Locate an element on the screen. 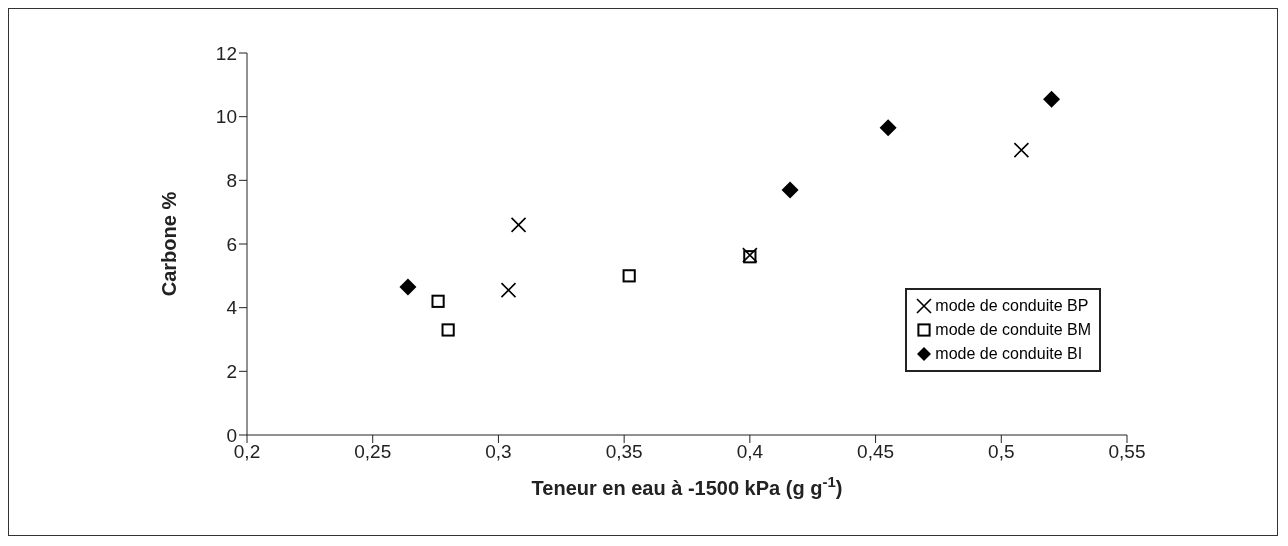 The image size is (1288, 546). x-tick-label: 0,55 is located at coordinates (1127, 452).